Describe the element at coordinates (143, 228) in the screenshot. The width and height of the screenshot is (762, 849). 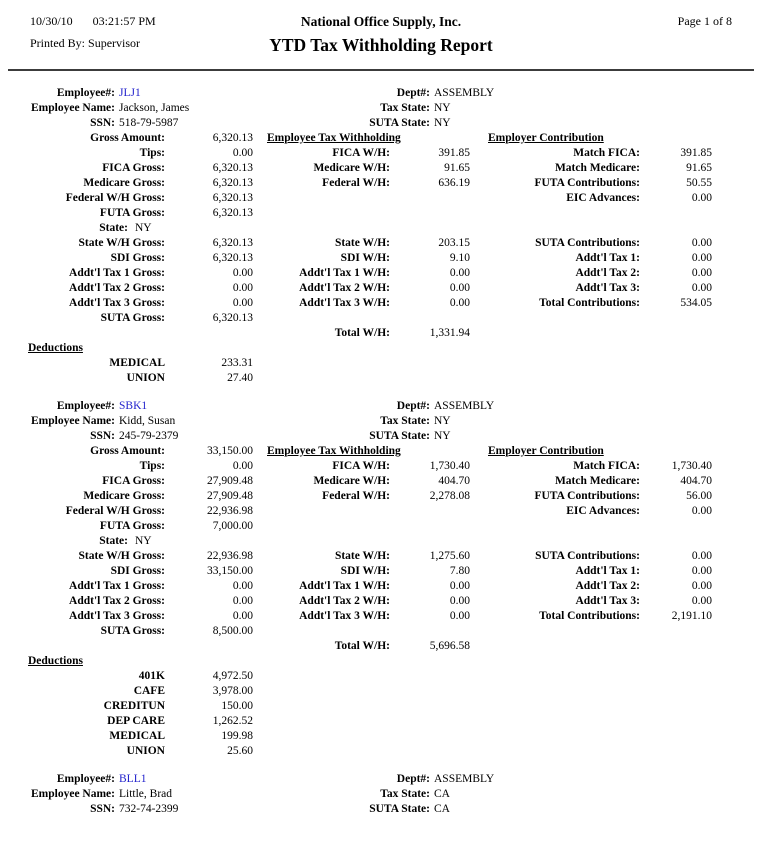
I see `state-value: NY` at that location.